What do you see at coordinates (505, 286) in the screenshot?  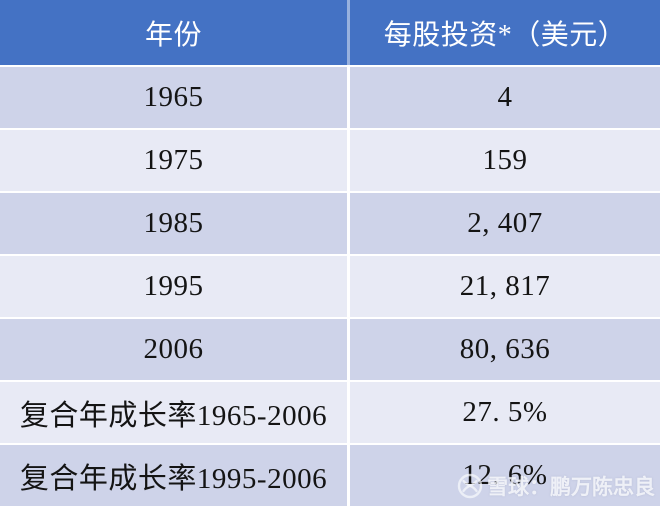 I see `value-cell: 21, 817` at bounding box center [505, 286].